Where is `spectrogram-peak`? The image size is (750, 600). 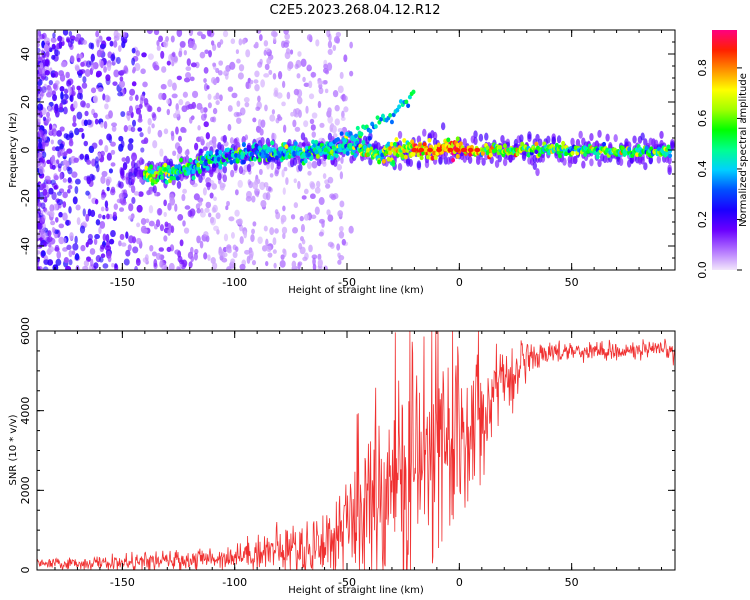
spectrogram-peak is located at coordinates (463, 150).